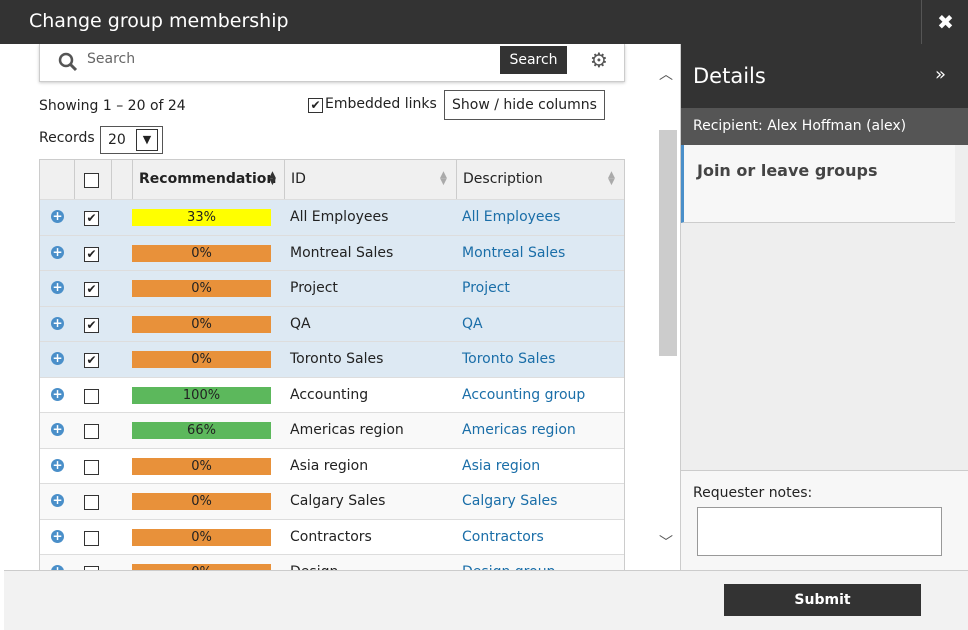 The width and height of the screenshot is (968, 630). What do you see at coordinates (112, 106) in the screenshot?
I see `summary: Showing 1 – 20 of 24` at bounding box center [112, 106].